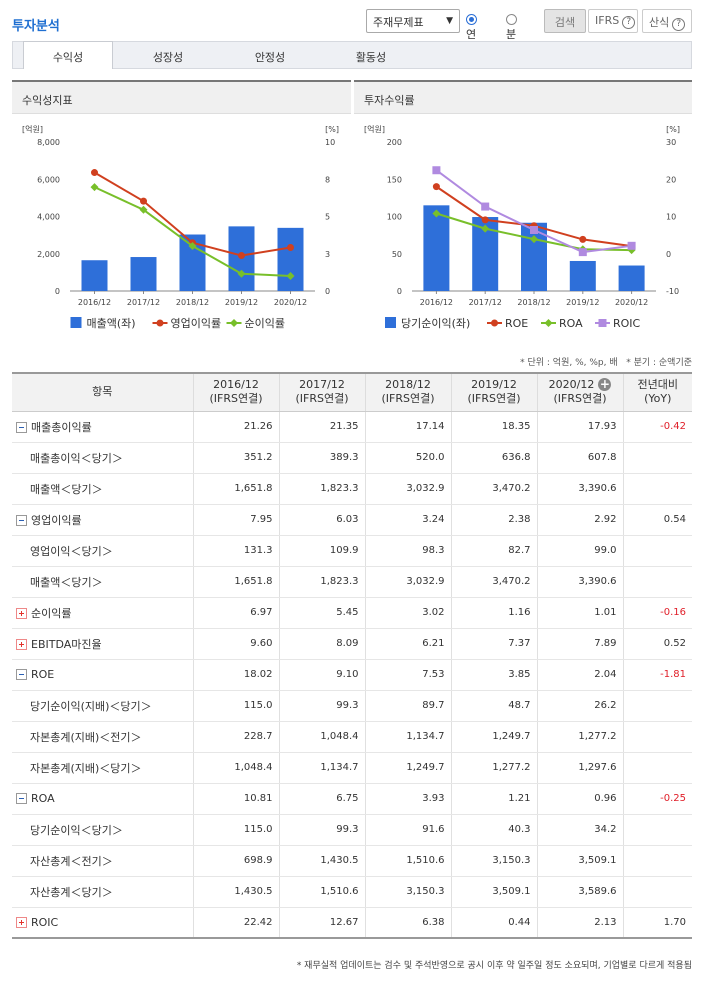  I want to click on value-cell: 21.26, so click(235, 427).